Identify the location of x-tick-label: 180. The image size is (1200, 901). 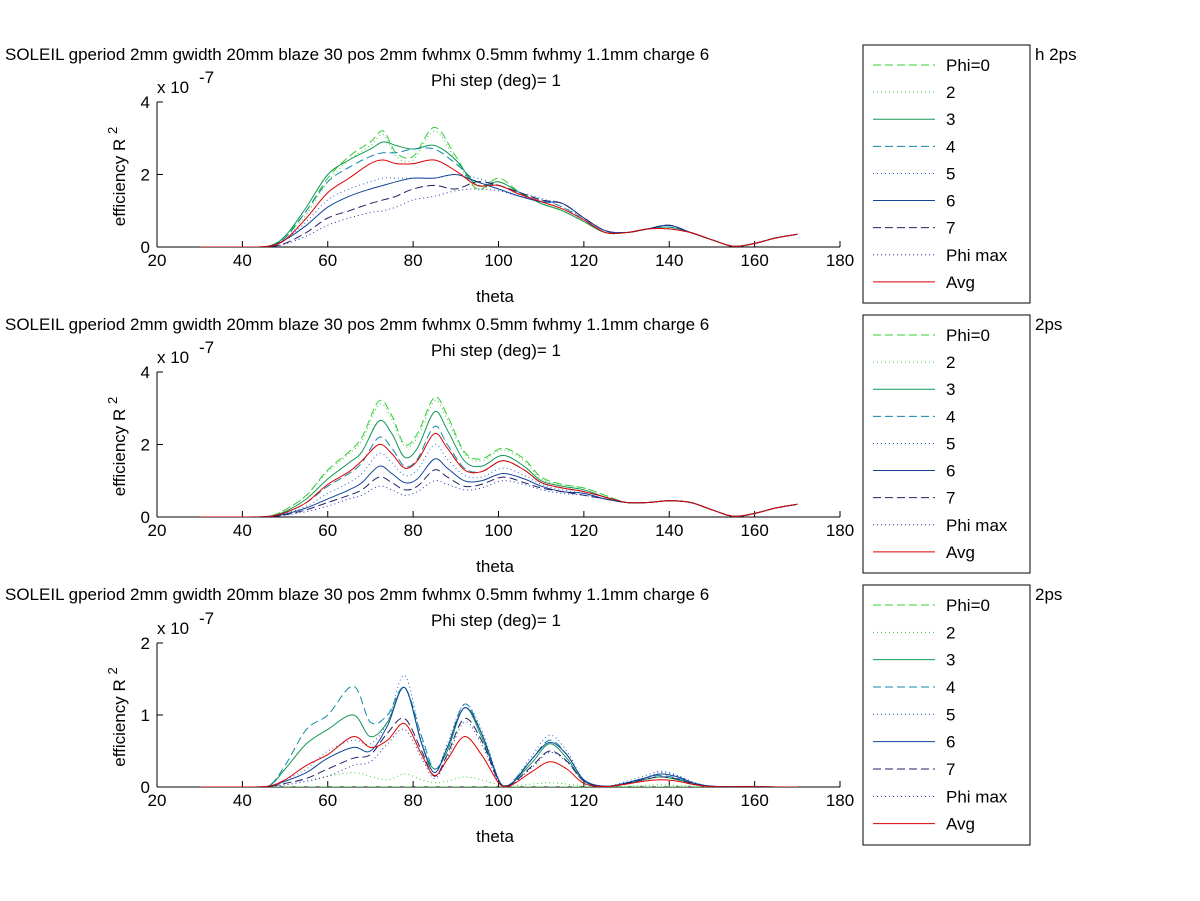
(840, 800).